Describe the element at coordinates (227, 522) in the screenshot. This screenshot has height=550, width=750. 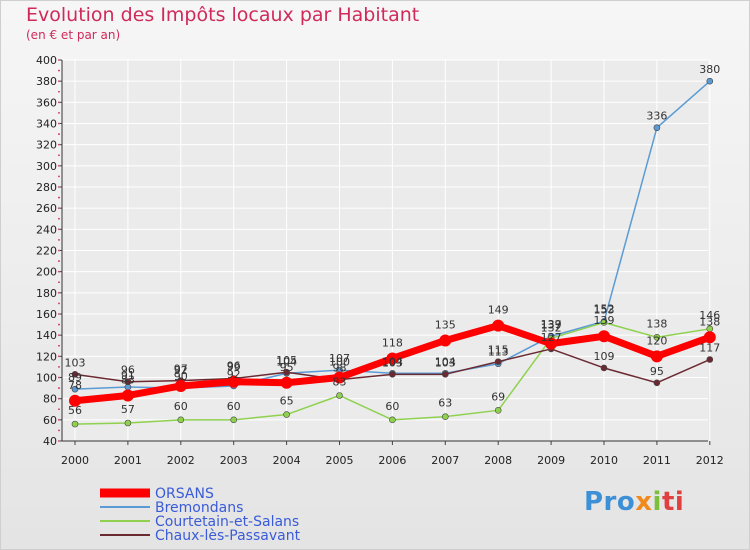
I see `legend-label-courtetain-et-salans: Courtetain-et-Salans` at that location.